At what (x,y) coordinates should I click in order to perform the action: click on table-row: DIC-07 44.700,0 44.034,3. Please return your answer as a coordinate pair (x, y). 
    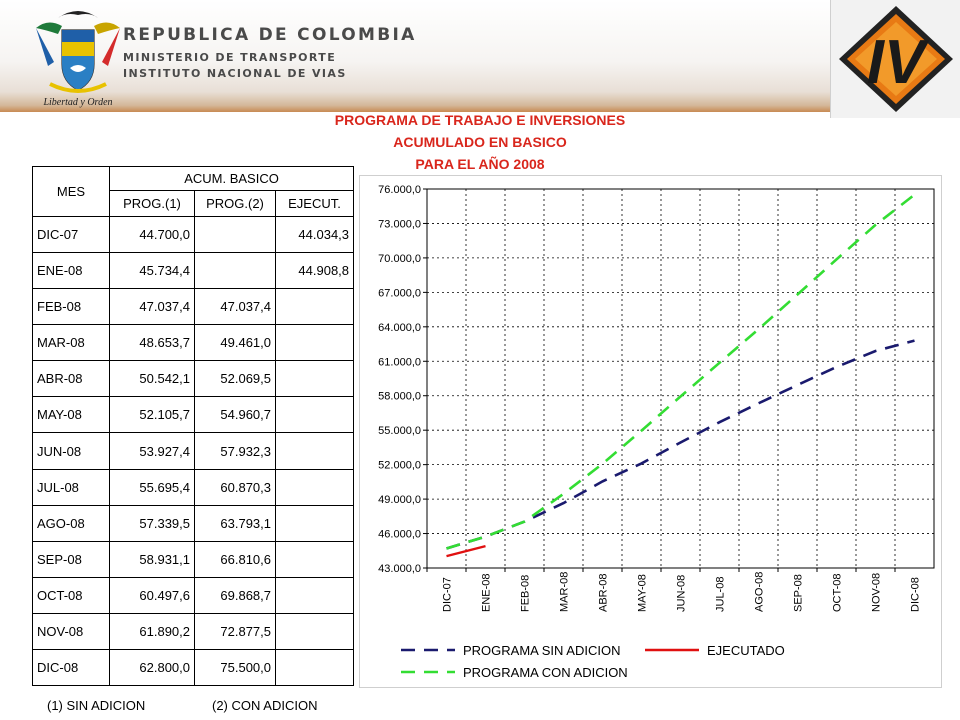
    Looking at the image, I should click on (193, 235).